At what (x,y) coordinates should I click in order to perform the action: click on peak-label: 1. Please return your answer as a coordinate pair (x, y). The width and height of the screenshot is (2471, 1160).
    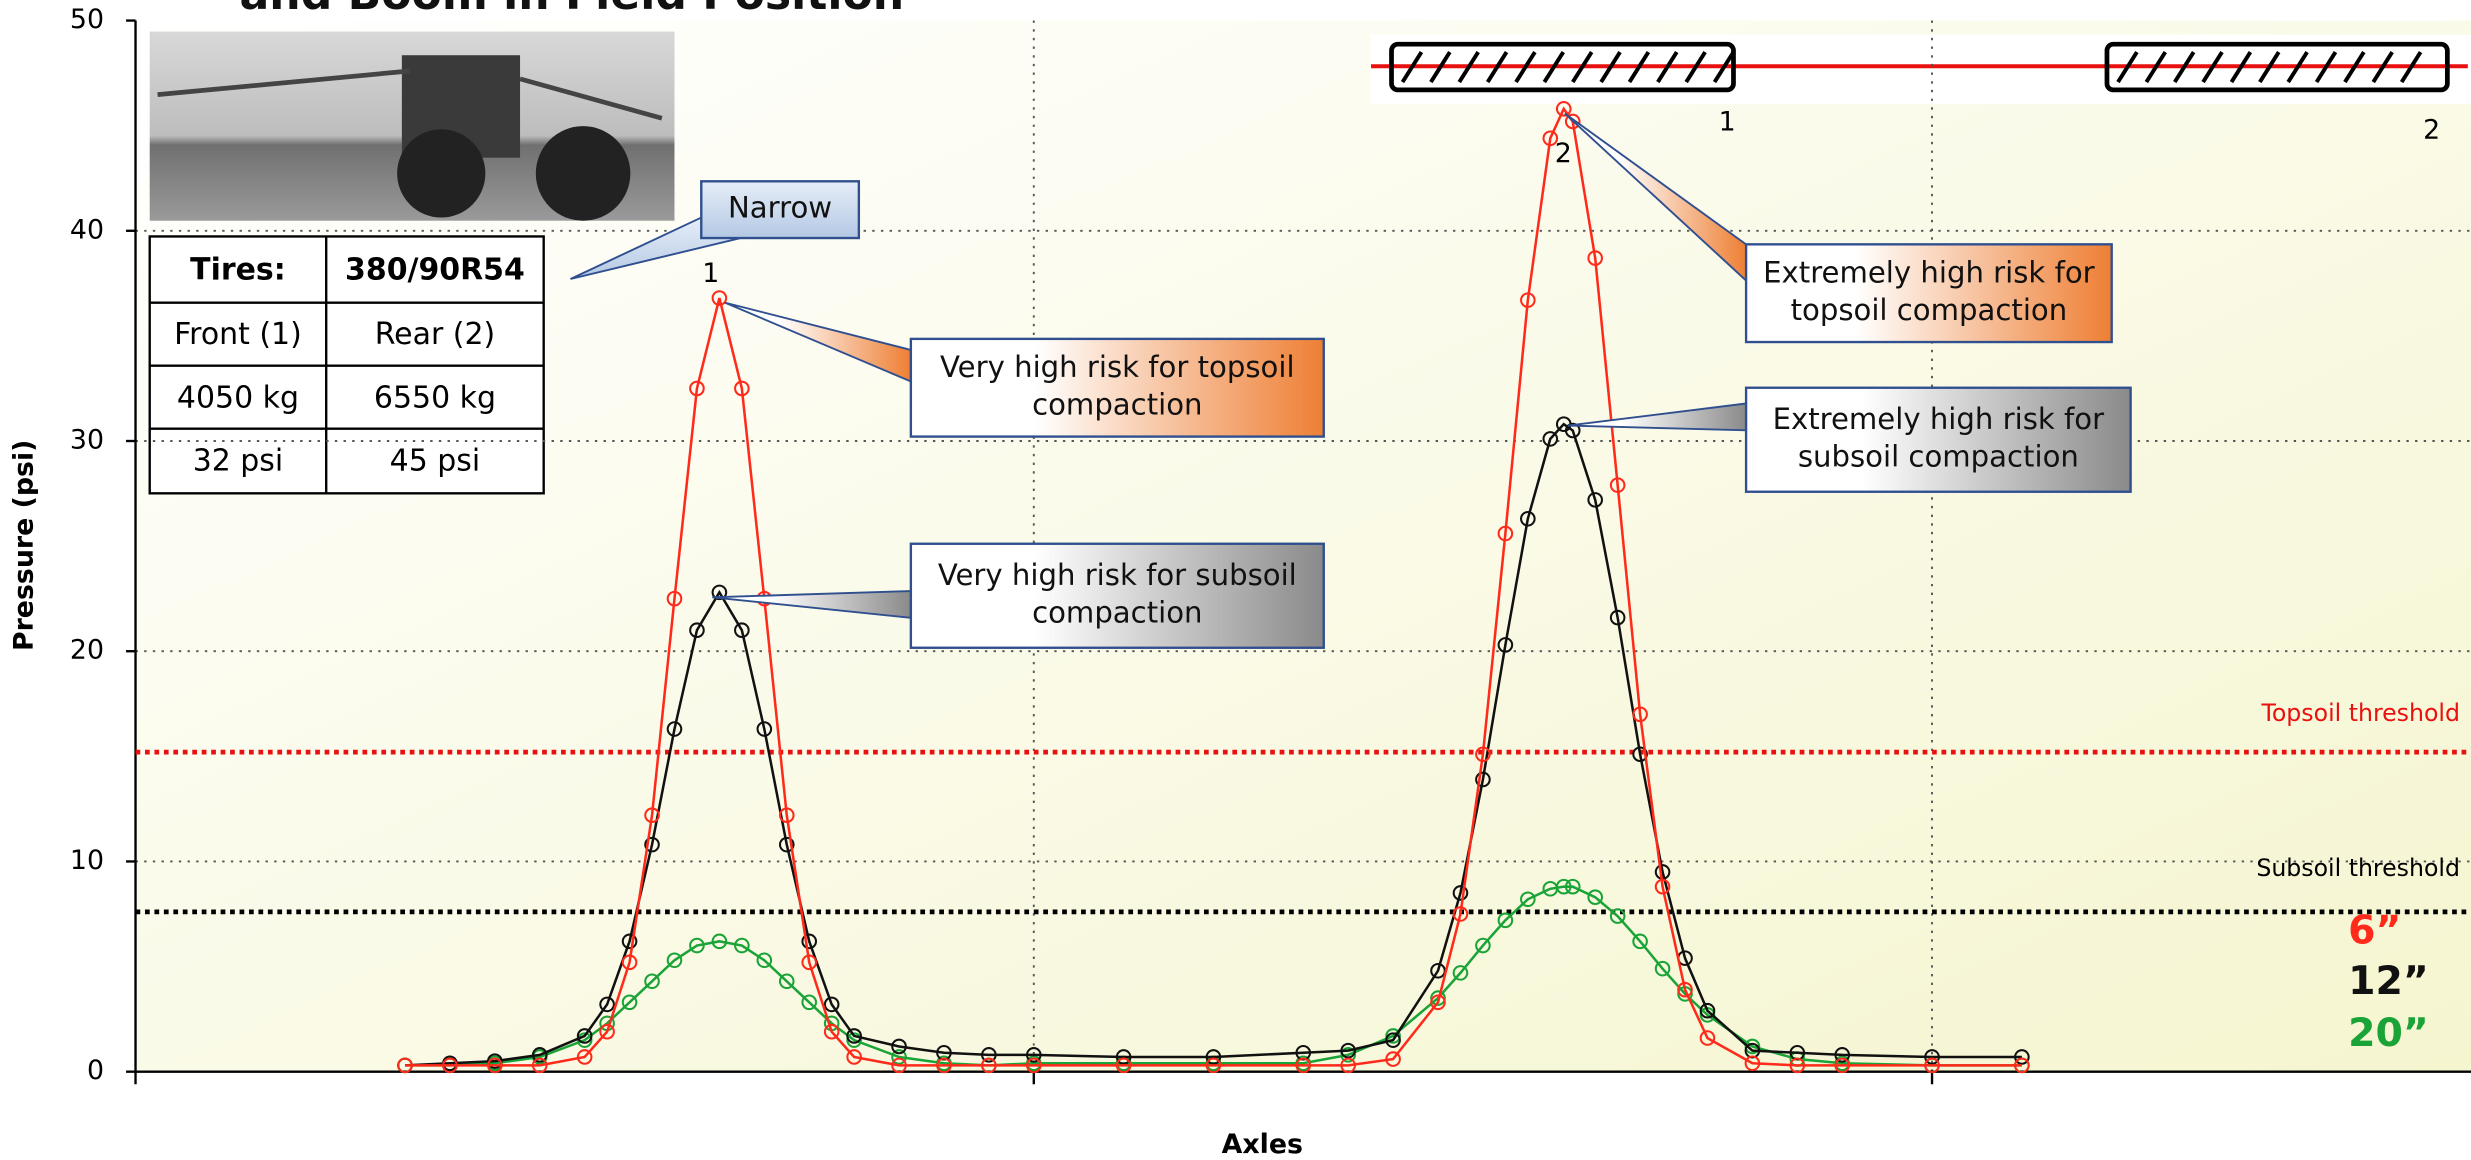
    Looking at the image, I should click on (710, 273).